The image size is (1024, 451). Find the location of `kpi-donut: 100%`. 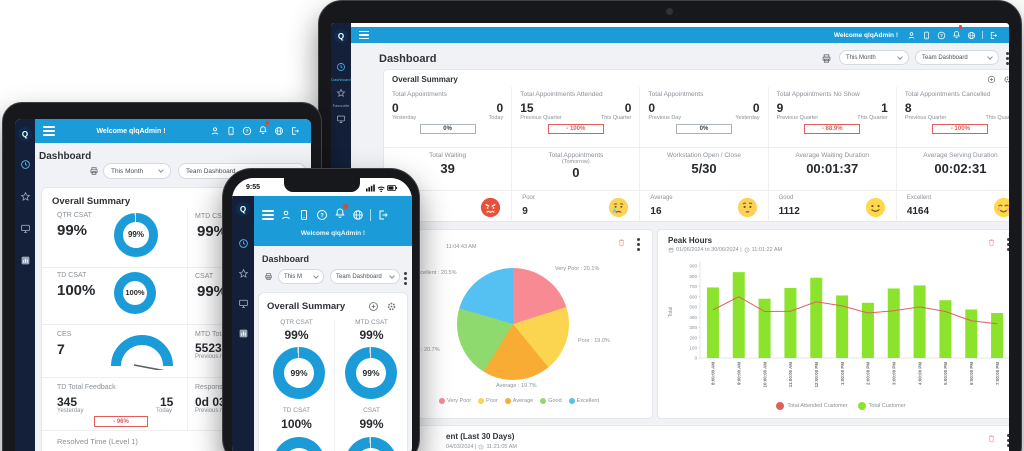

kpi-donut: 100% is located at coordinates (135, 293).